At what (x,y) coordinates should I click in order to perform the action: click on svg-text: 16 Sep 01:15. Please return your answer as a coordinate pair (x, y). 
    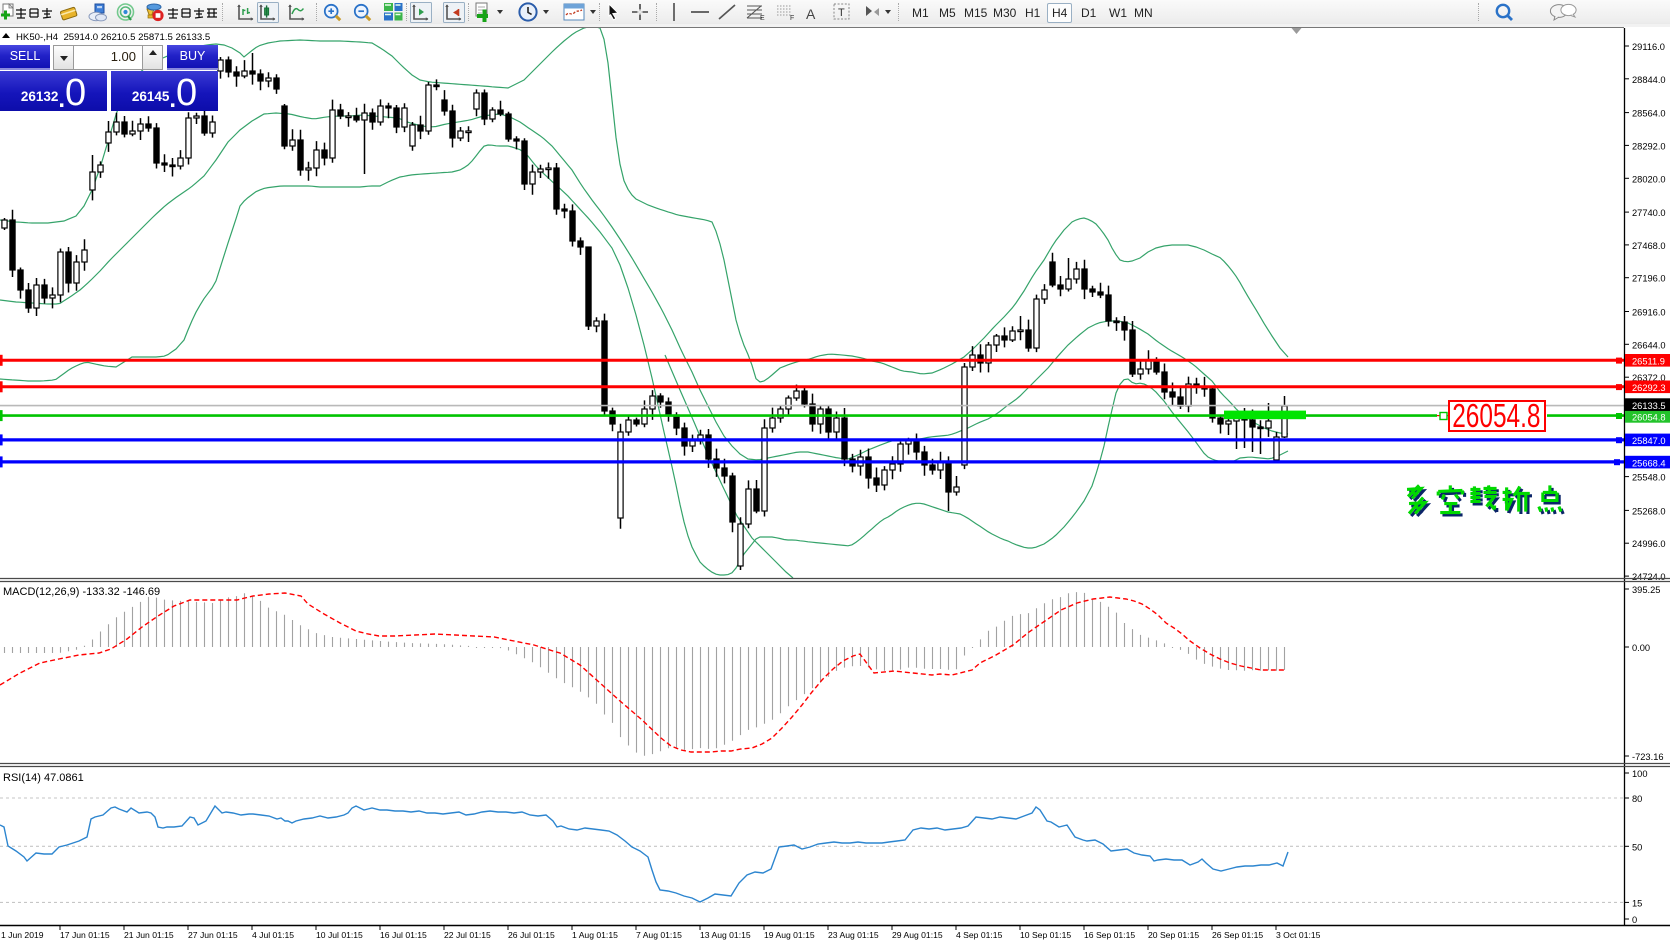
    Looking at the image, I should click on (1109, 935).